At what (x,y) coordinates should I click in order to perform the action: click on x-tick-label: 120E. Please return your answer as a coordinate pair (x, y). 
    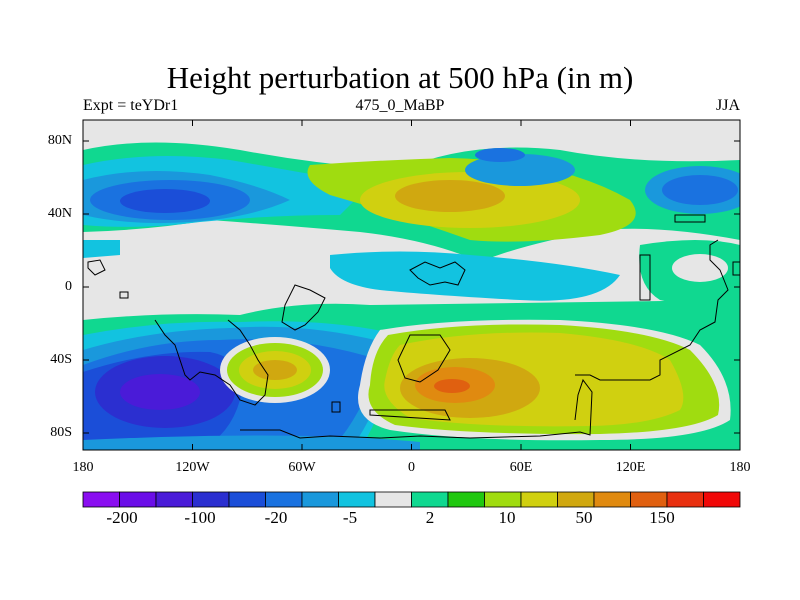
    Looking at the image, I should click on (630, 467).